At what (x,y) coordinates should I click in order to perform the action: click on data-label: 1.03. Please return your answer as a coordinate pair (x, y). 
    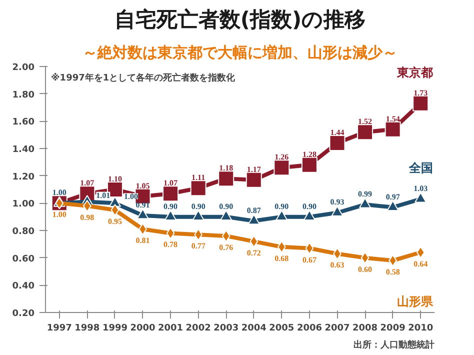
    Looking at the image, I should click on (421, 189).